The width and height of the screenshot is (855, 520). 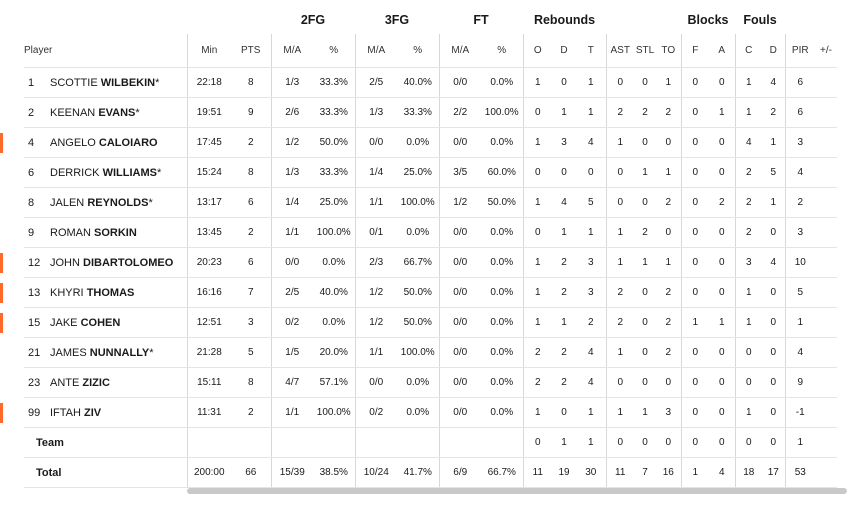 What do you see at coordinates (537, 442) in the screenshot?
I see `team-reb-o: 0` at bounding box center [537, 442].